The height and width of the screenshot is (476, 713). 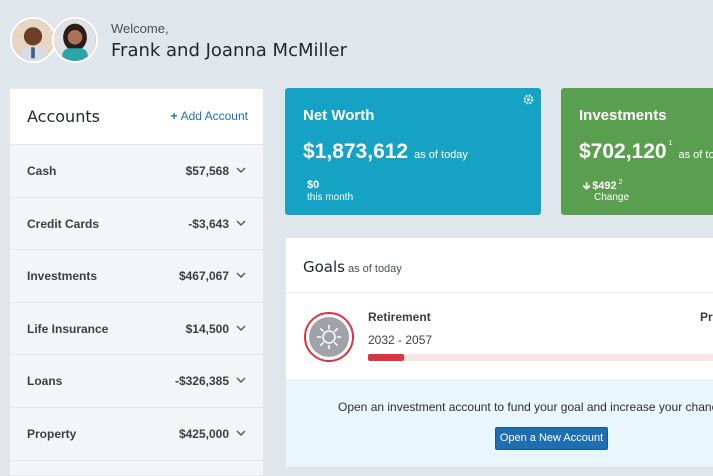 I want to click on arrow-down-icon: 🡳, so click(x=587, y=186).